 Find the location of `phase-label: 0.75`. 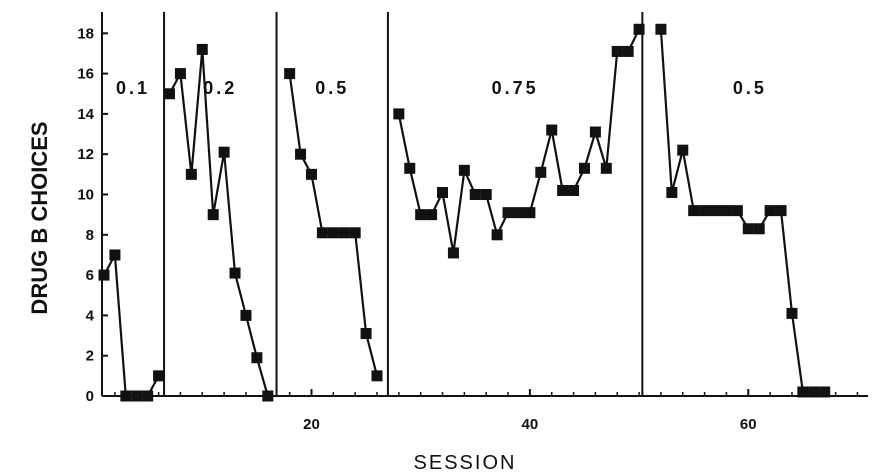

phase-label: 0.75 is located at coordinates (515, 88).